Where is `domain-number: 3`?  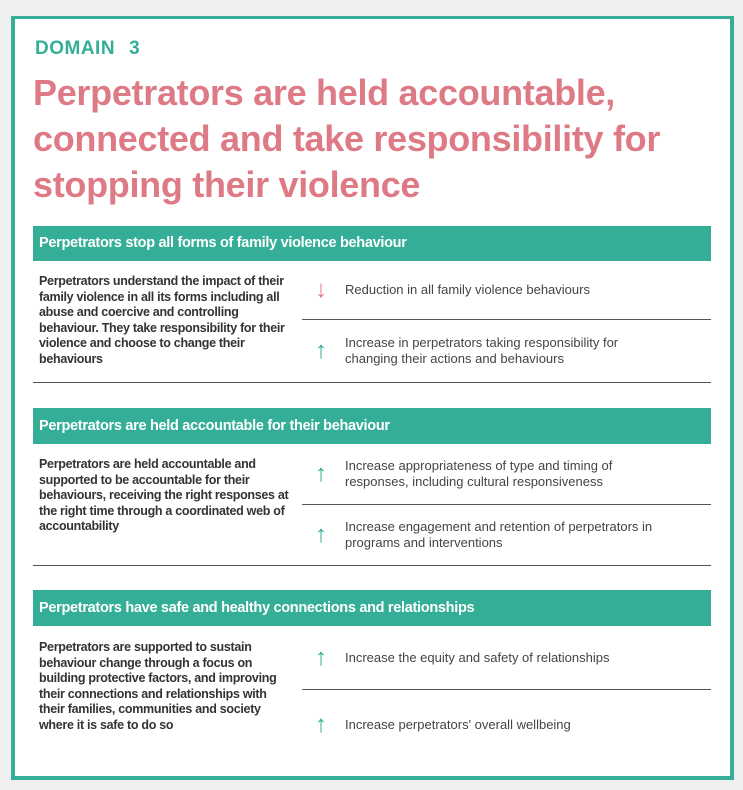 domain-number: 3 is located at coordinates (135, 48).